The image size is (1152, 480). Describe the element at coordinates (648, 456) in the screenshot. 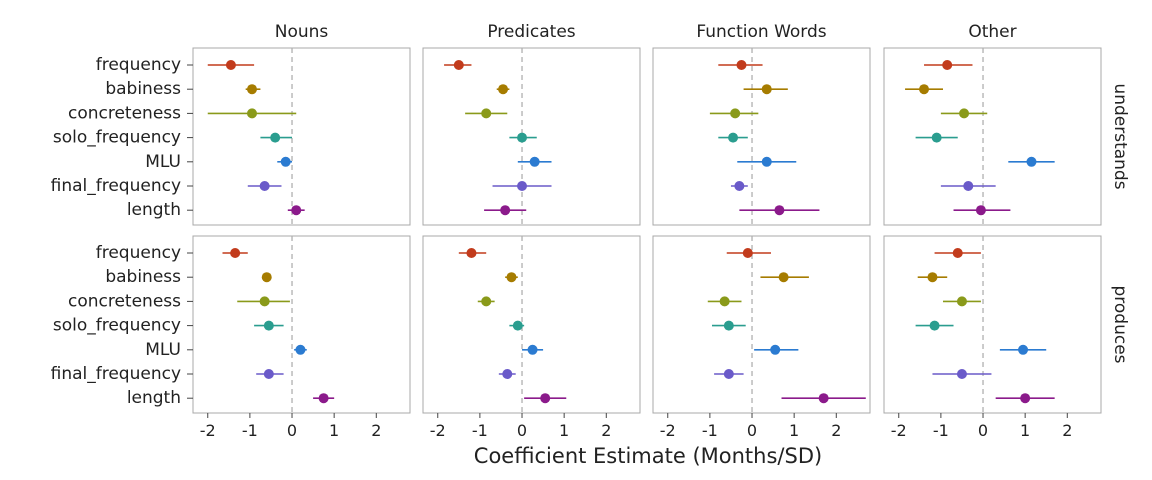

I see `x-axis-title: Coefficient Estimate (Months/SD)` at that location.